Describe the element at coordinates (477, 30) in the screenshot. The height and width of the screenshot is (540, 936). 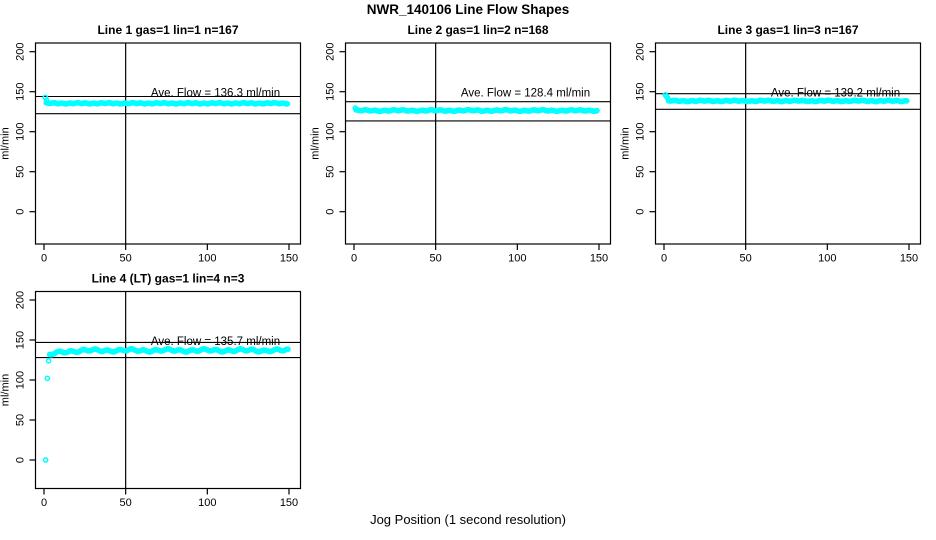
I see `subplot-title: Line 2 gas=1 lin=2 n=168` at that location.